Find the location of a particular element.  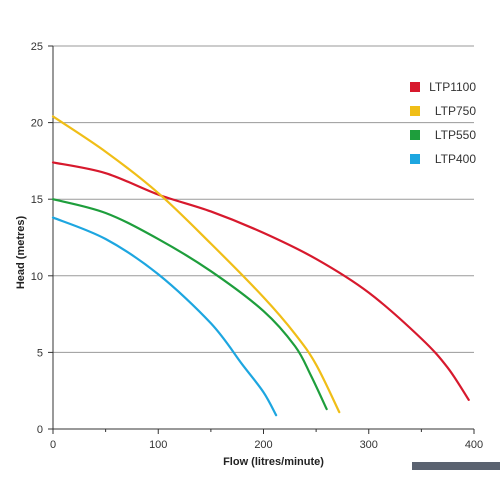

x-tick-label: 0 is located at coordinates (53, 445).